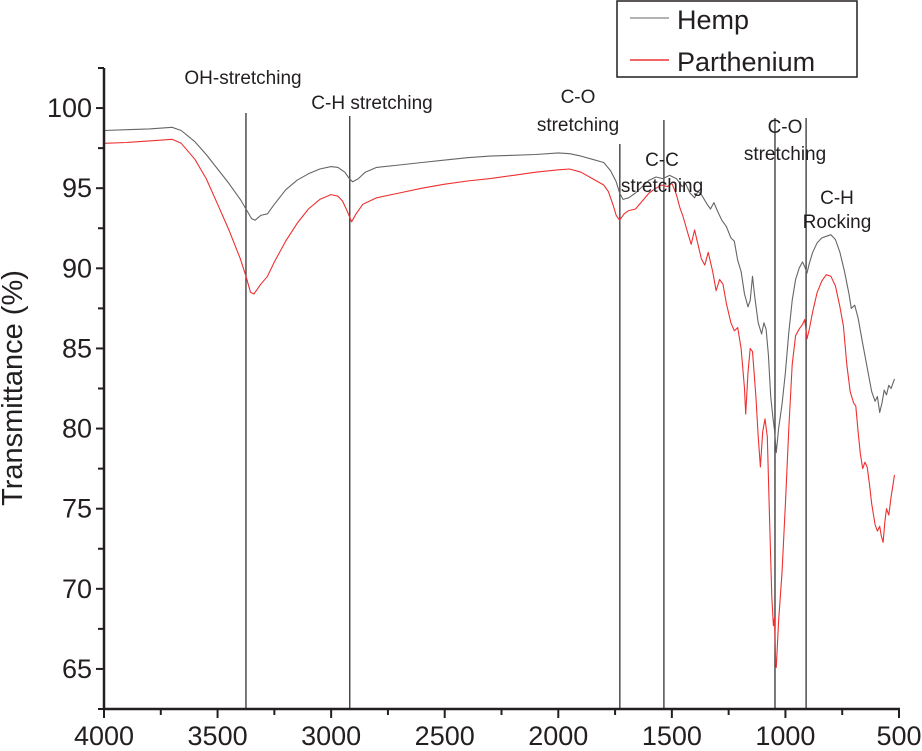 The width and height of the screenshot is (922, 751). What do you see at coordinates (77, 509) in the screenshot?
I see `y-tick-label: 75` at bounding box center [77, 509].